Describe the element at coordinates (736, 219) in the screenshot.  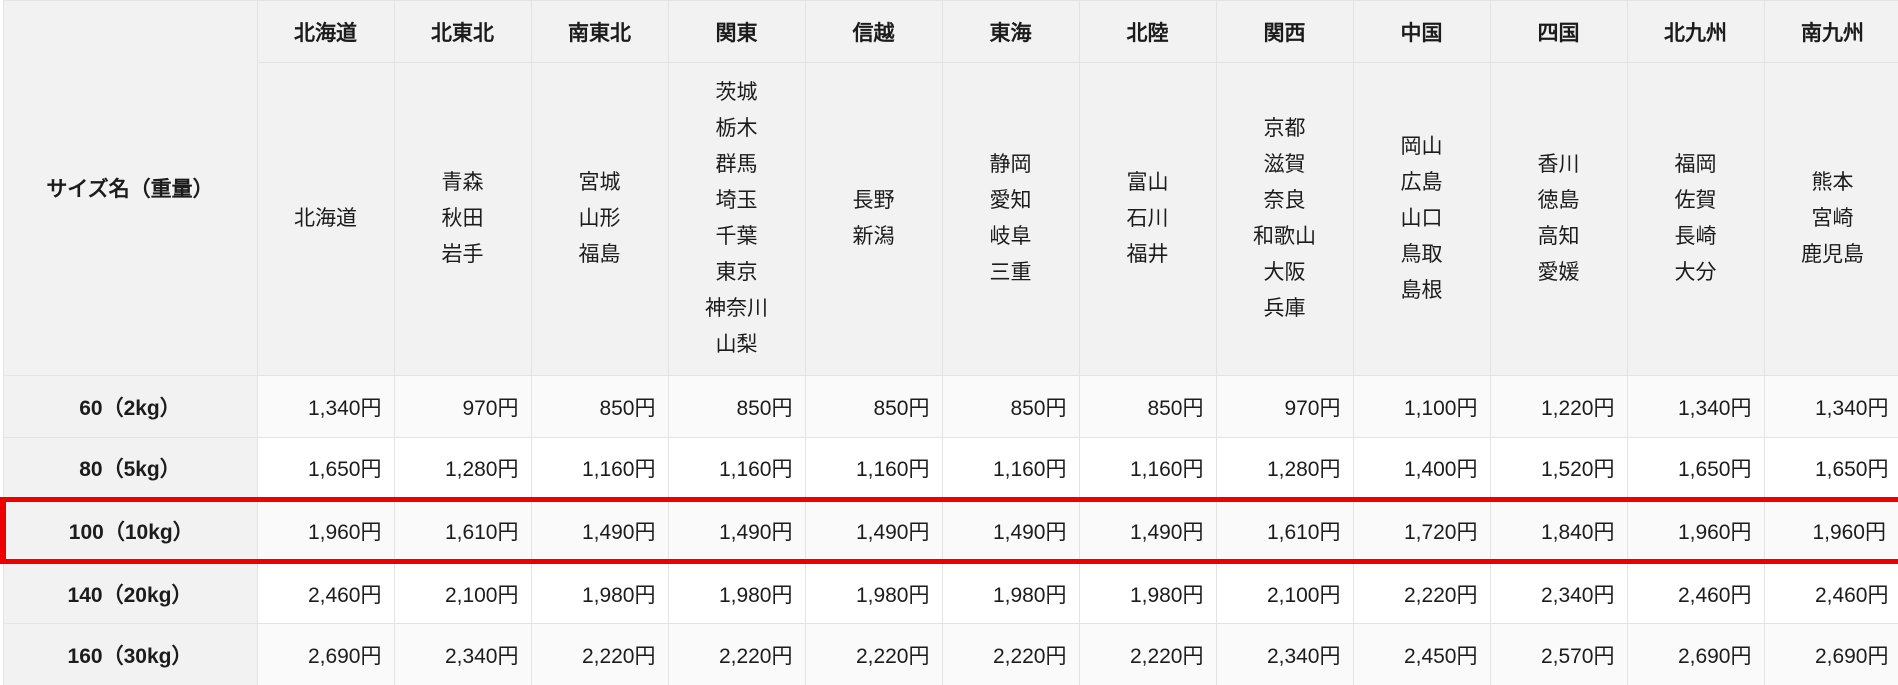
I see `prefecture-list: 茨城 栃木 群馬 埼玉 千葉 東京 神奈川 山梨` at that location.